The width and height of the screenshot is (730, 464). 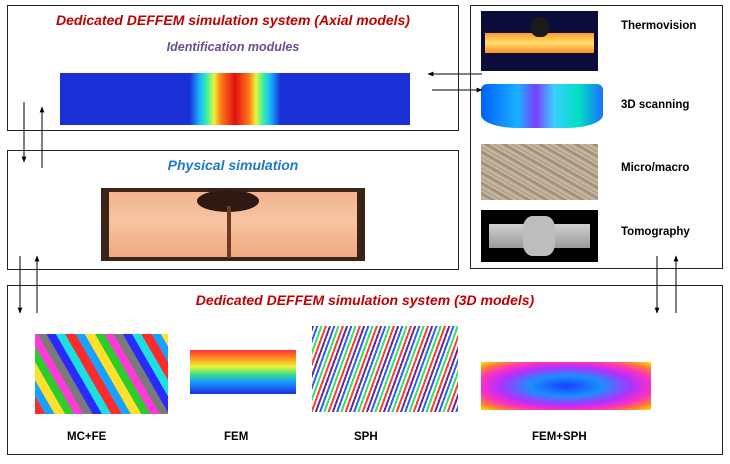 I want to click on sph-label: SPH, so click(x=366, y=437).